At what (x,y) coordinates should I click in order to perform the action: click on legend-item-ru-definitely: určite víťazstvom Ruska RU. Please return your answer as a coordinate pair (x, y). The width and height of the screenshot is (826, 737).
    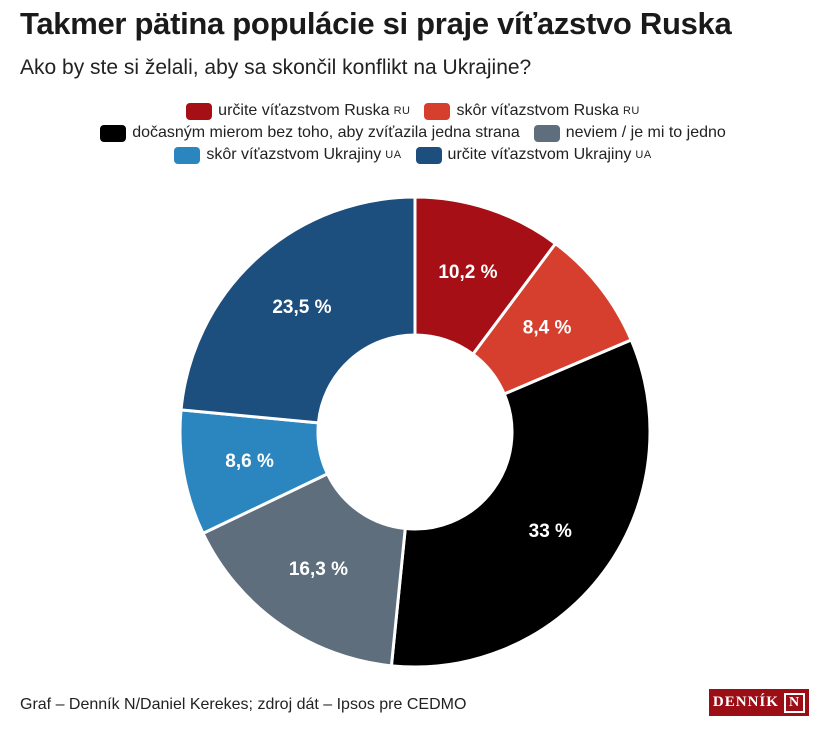
    Looking at the image, I should click on (298, 111).